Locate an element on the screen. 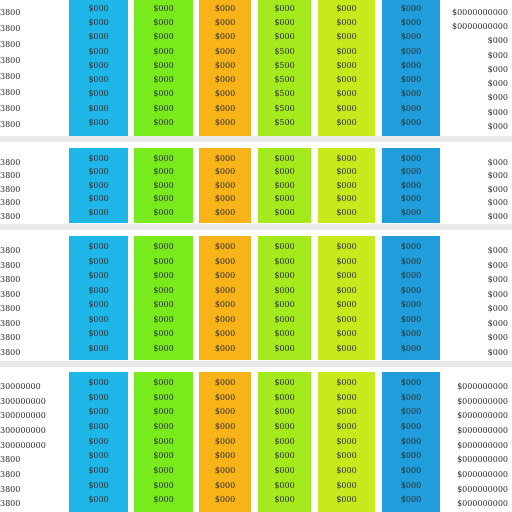 The height and width of the screenshot is (512, 512). column-c2-block: $000 $000 $000 $000 $000 is located at coordinates (163, 185).